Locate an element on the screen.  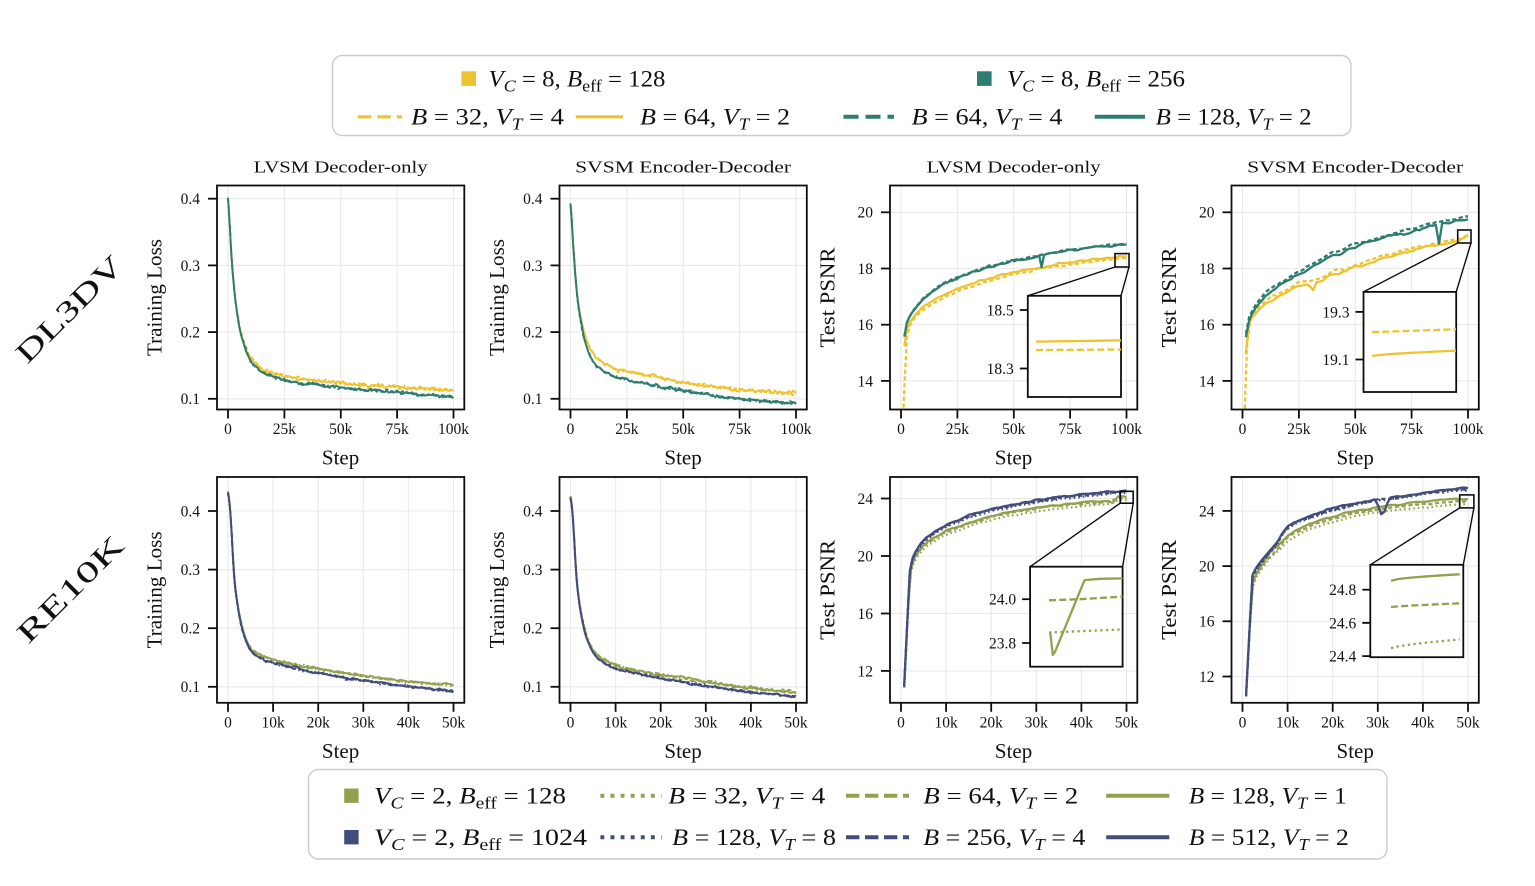
svg-text: 24.6 is located at coordinates (1342, 623).